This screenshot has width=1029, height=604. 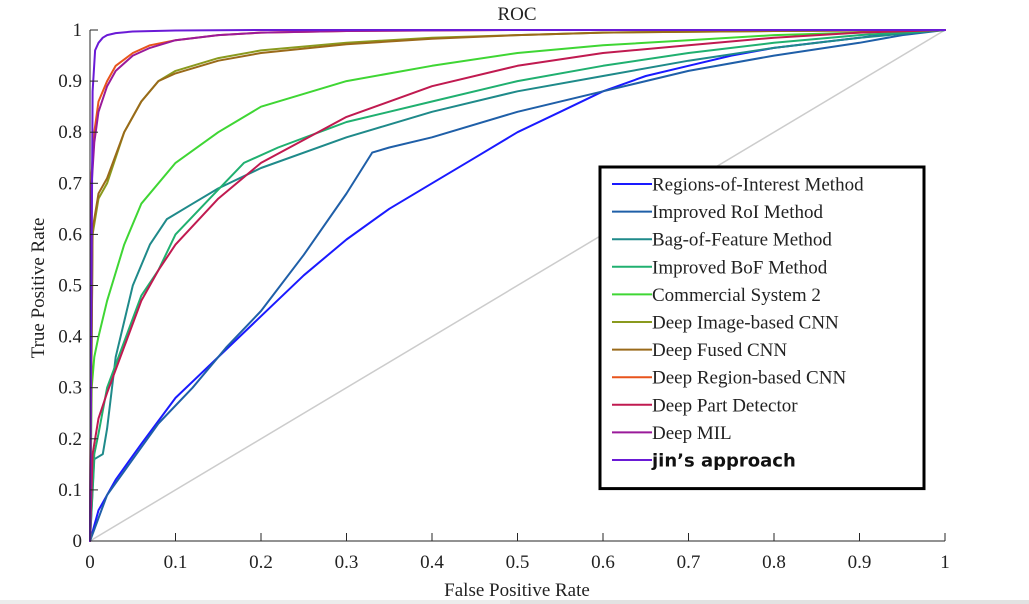 I want to click on legend-label: Improved BoF Method, so click(x=740, y=267).